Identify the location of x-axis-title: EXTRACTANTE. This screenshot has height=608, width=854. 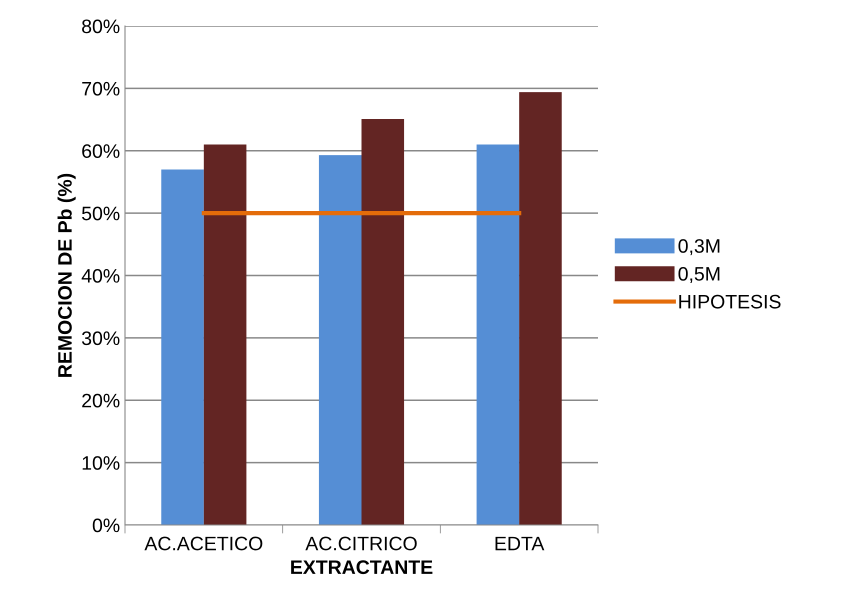
(361, 567).